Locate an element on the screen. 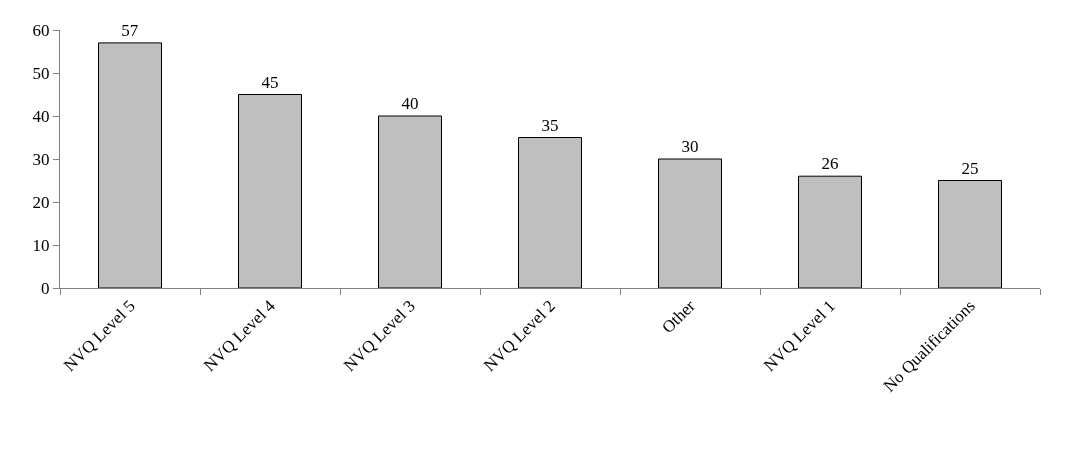 The height and width of the screenshot is (472, 1090). y-tick-label: 10 is located at coordinates (41, 245).